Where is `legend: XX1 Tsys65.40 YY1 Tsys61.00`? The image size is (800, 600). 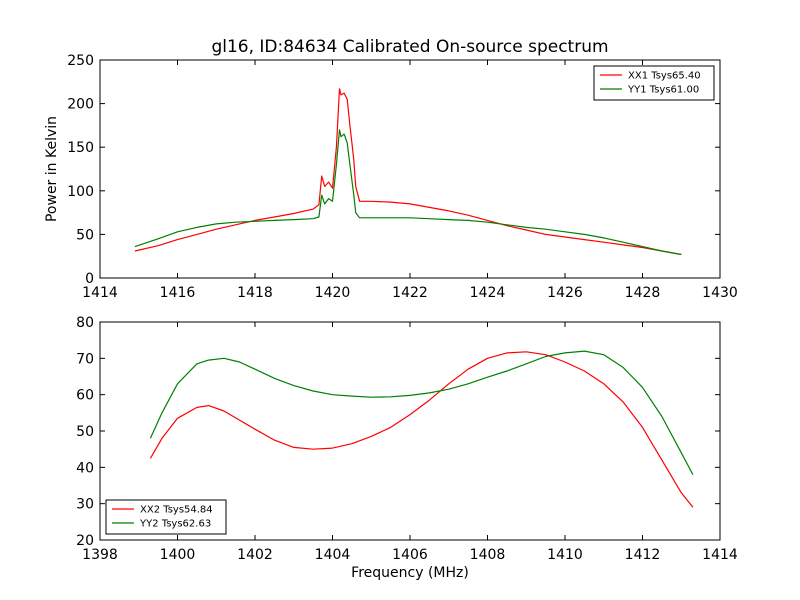 legend: XX1 Tsys65.40 YY1 Tsys61.00 is located at coordinates (654, 83).